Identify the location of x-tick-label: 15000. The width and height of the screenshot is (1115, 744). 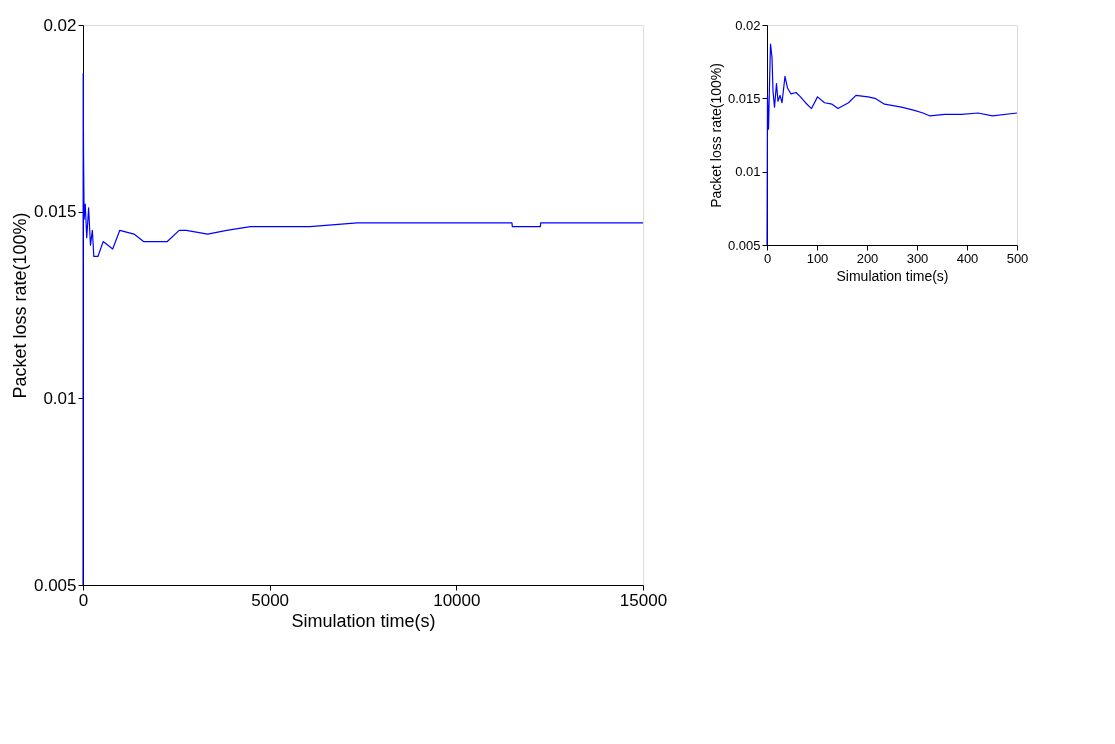
(643, 600).